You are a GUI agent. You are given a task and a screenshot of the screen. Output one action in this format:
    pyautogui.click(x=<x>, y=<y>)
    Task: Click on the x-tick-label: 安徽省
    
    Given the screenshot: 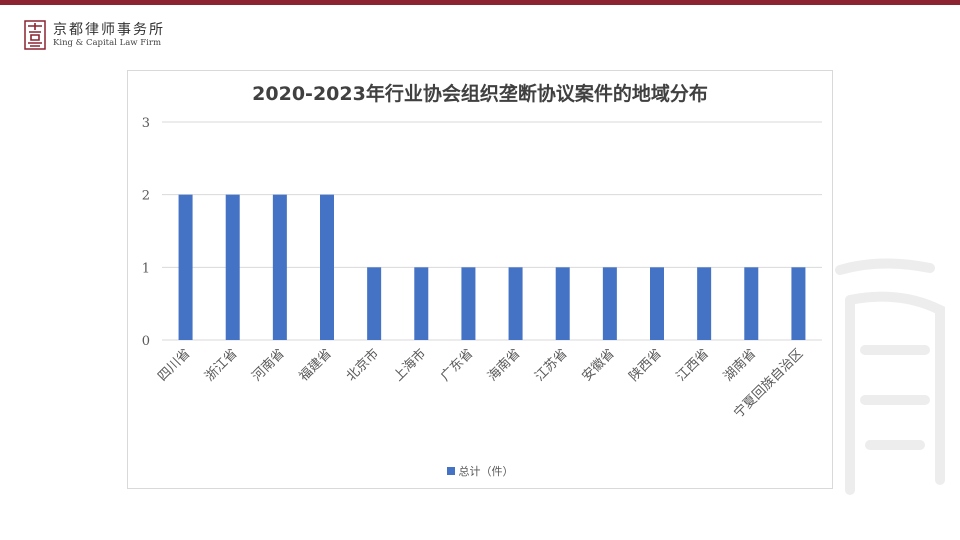 What is the action you would take?
    pyautogui.click(x=598, y=365)
    